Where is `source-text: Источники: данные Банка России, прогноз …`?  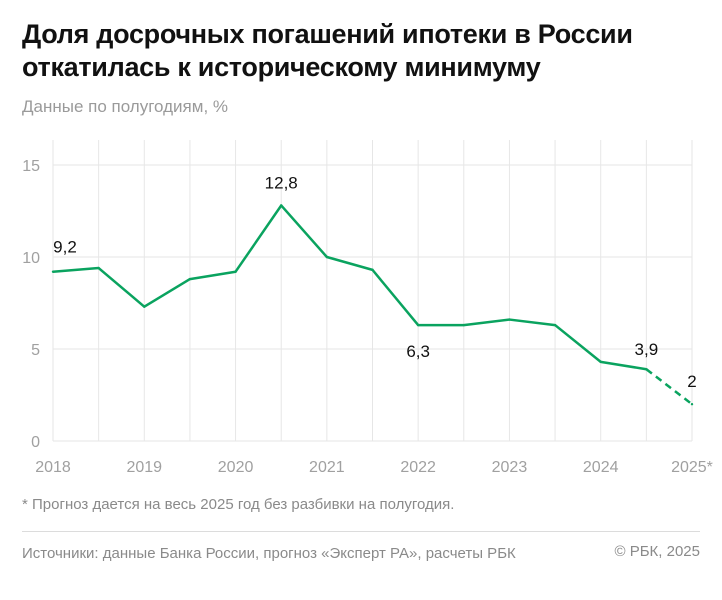
source-text: Источники: данные Банка России, прогноз … is located at coordinates (269, 553).